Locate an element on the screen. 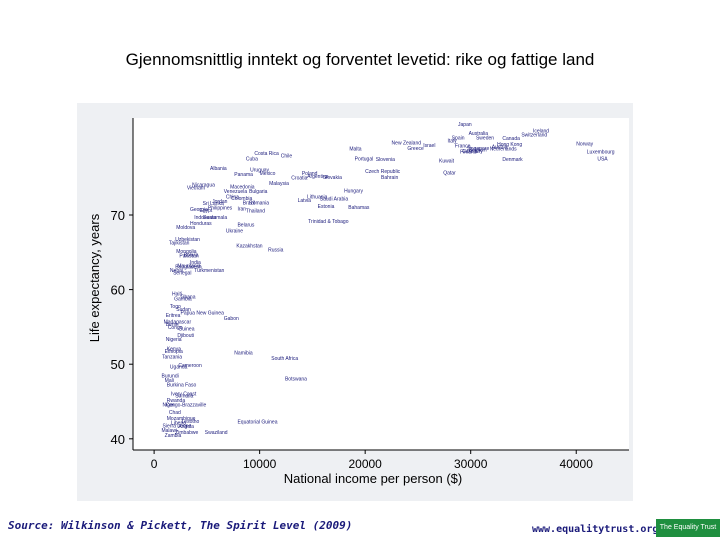  equality-trust-logo: The Equality Trust is located at coordinates (688, 528).